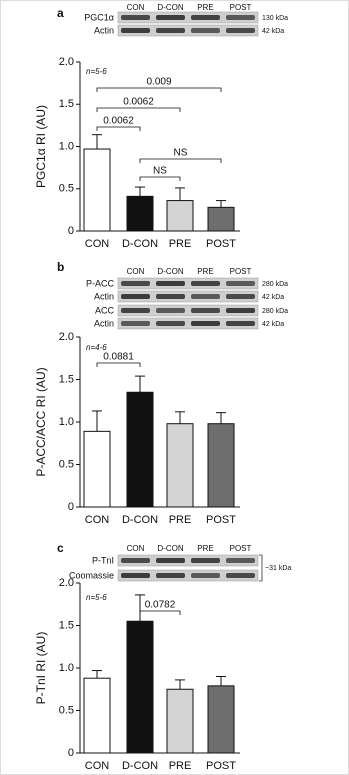 The width and height of the screenshot is (349, 775). I want to click on y-axis-label: P-ACC/ACC RI (AU), so click(41, 421).